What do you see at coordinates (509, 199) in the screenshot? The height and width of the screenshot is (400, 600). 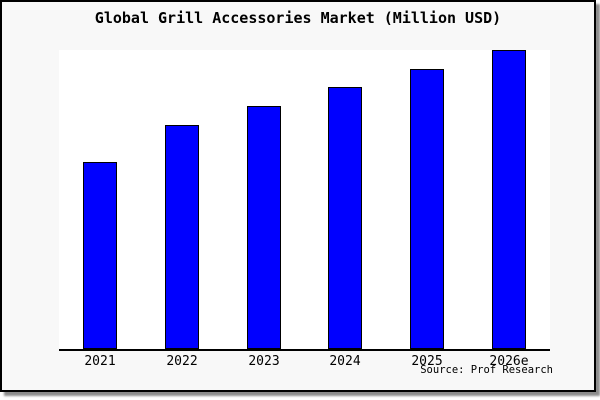 I see `bar-2026e` at bounding box center [509, 199].